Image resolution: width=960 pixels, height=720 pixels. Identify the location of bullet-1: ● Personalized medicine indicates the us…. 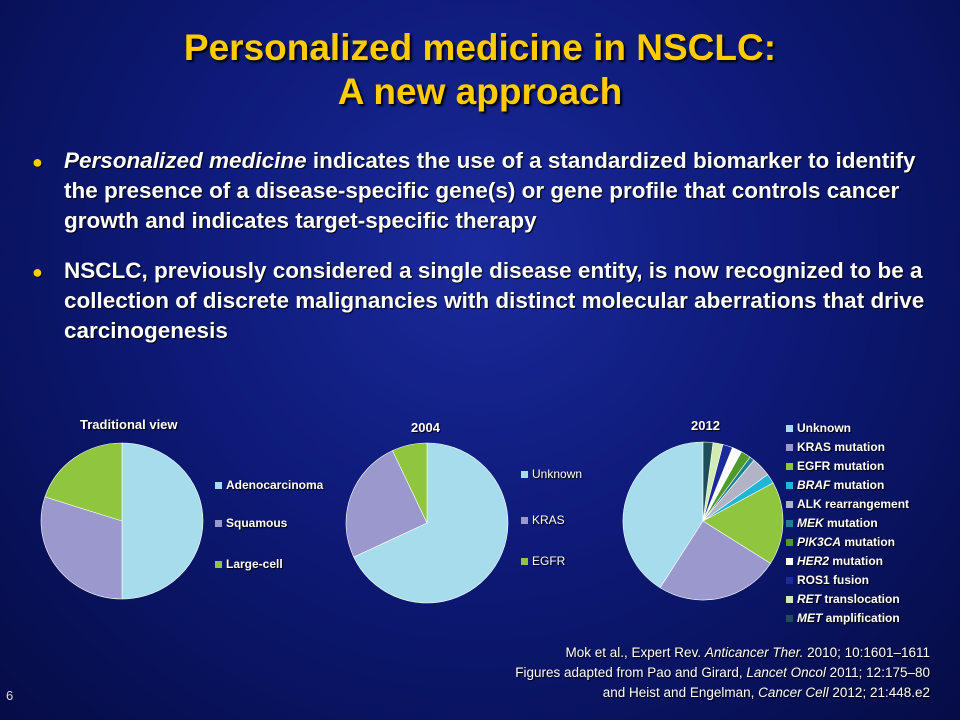
(480, 191).